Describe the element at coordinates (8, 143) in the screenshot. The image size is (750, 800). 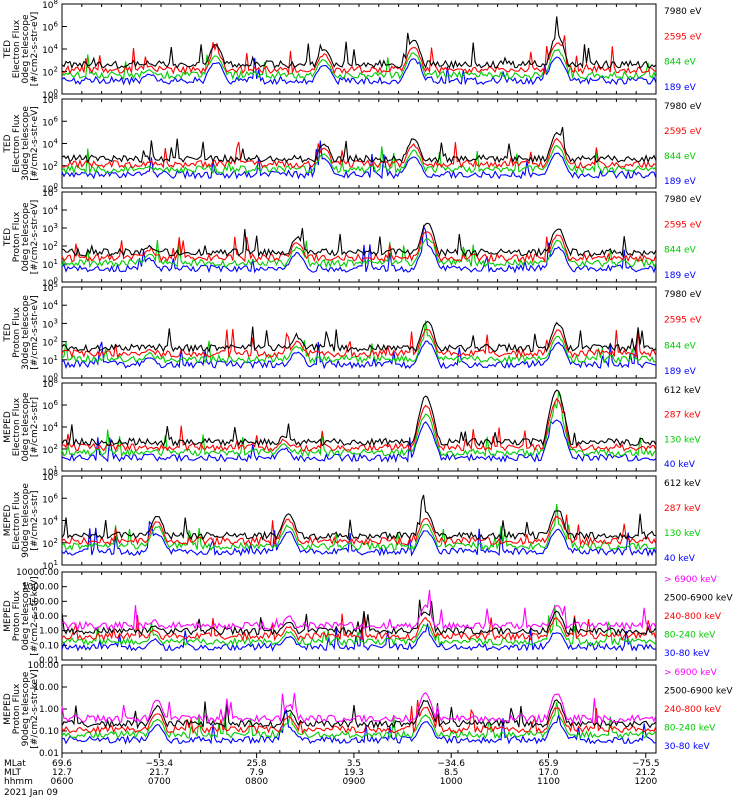
I see `y-axis-label: TED` at that location.